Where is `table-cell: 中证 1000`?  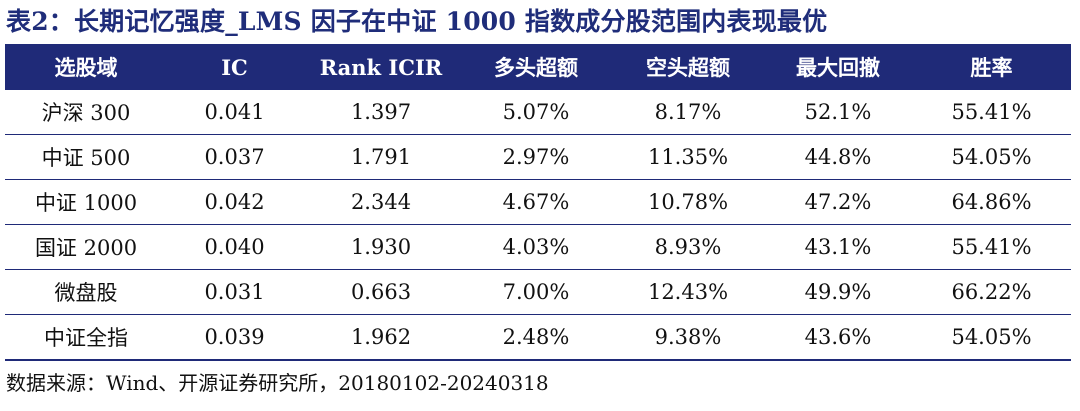 table-cell: 中证 1000 is located at coordinates (86, 202).